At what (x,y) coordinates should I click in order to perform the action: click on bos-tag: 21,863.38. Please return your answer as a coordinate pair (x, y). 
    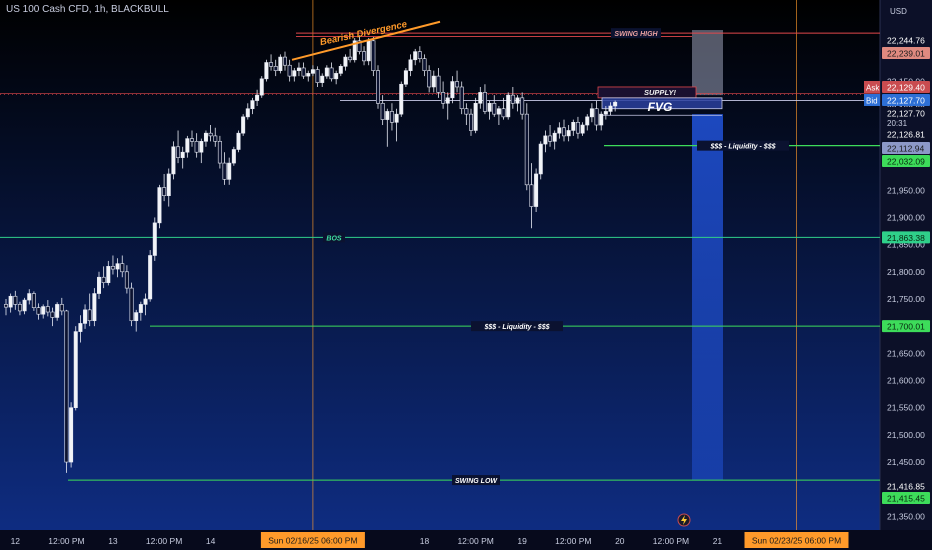
    Looking at the image, I should click on (906, 238).